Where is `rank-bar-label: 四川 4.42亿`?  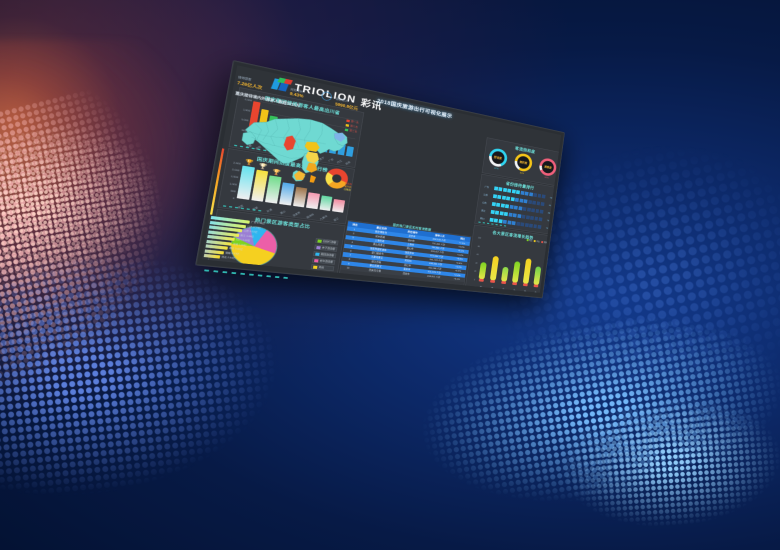 rank-bar-label: 四川 4.42亿 is located at coordinates (243, 240).